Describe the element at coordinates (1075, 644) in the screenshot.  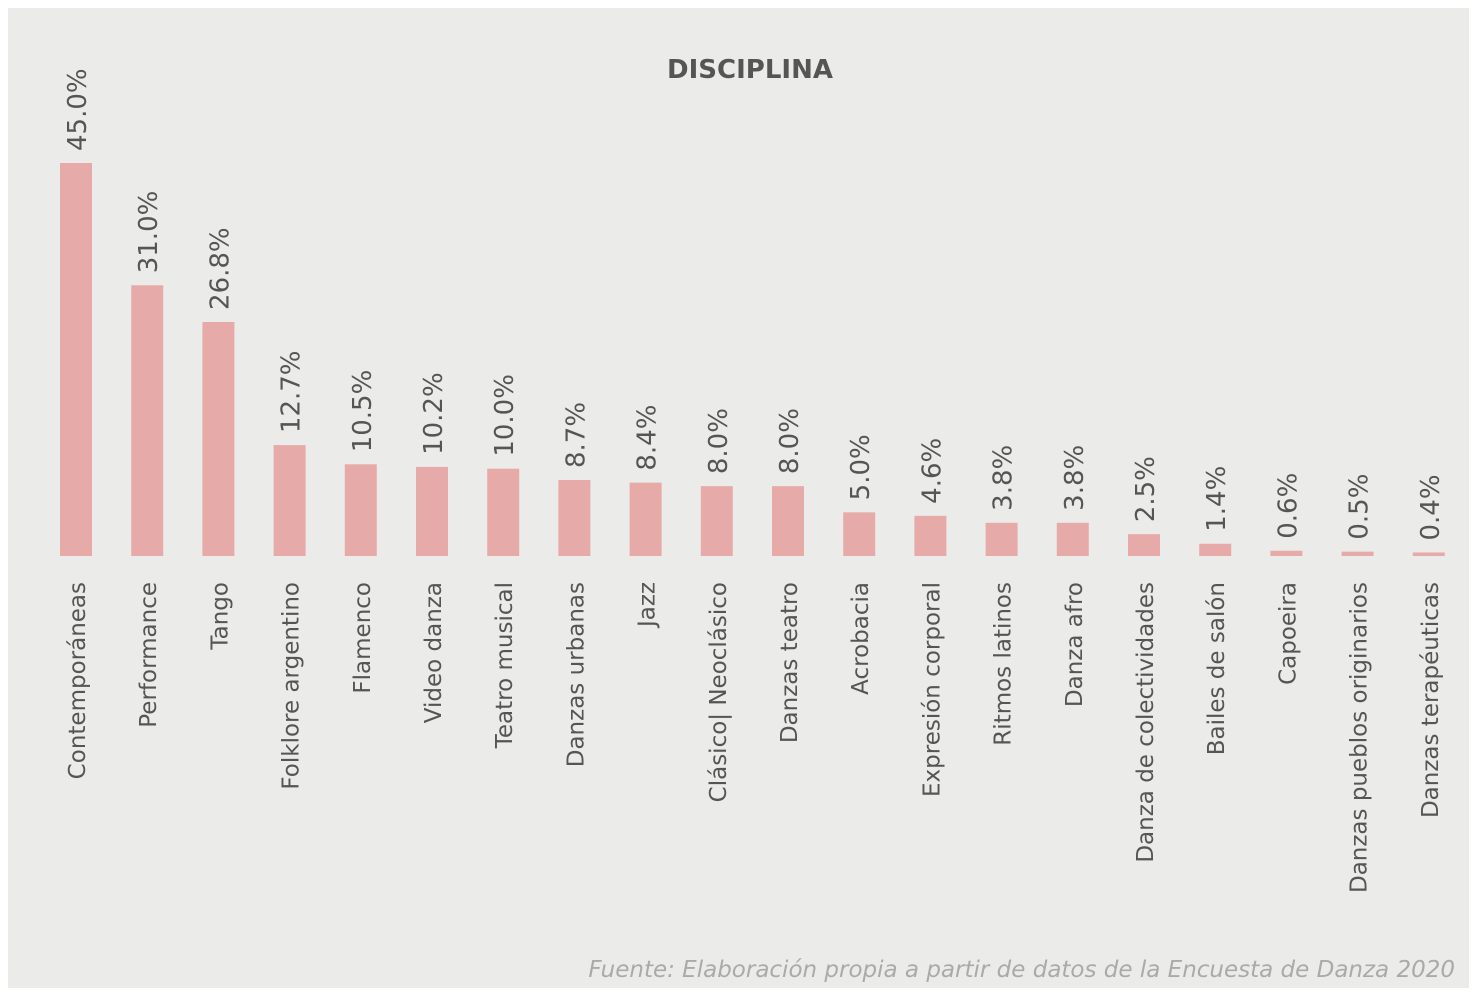
I see `x-tick-label: Danza afro` at that location.